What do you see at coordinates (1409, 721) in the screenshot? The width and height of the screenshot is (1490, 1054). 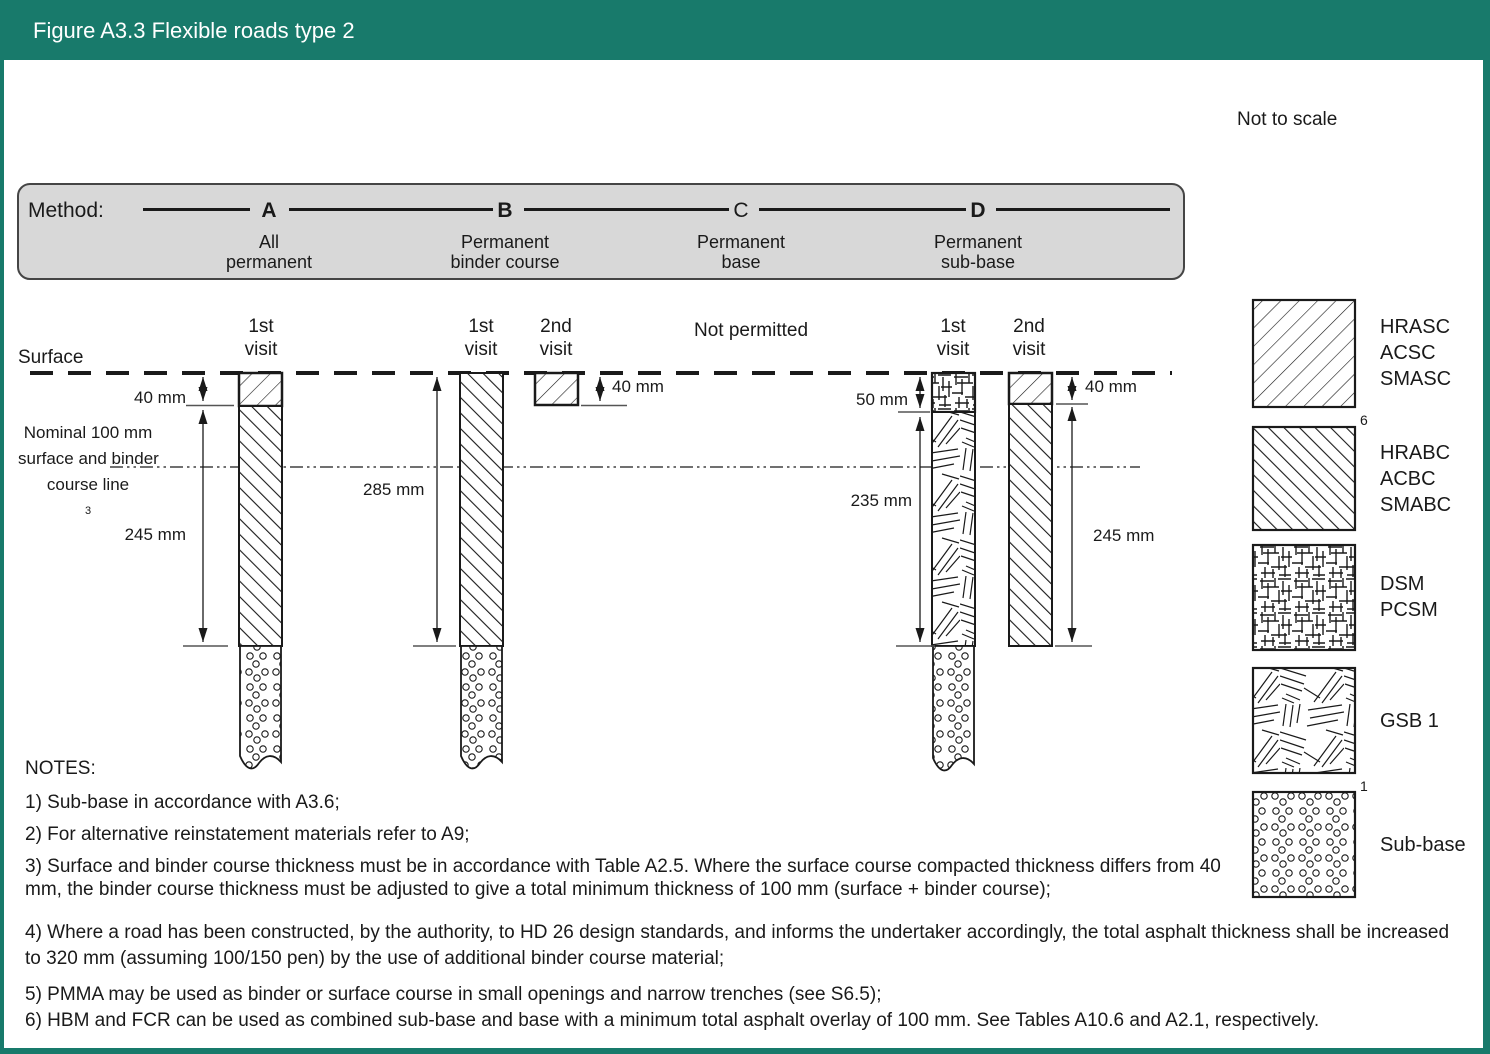 I see `legend-label-gsb1: GSB 1` at bounding box center [1409, 721].